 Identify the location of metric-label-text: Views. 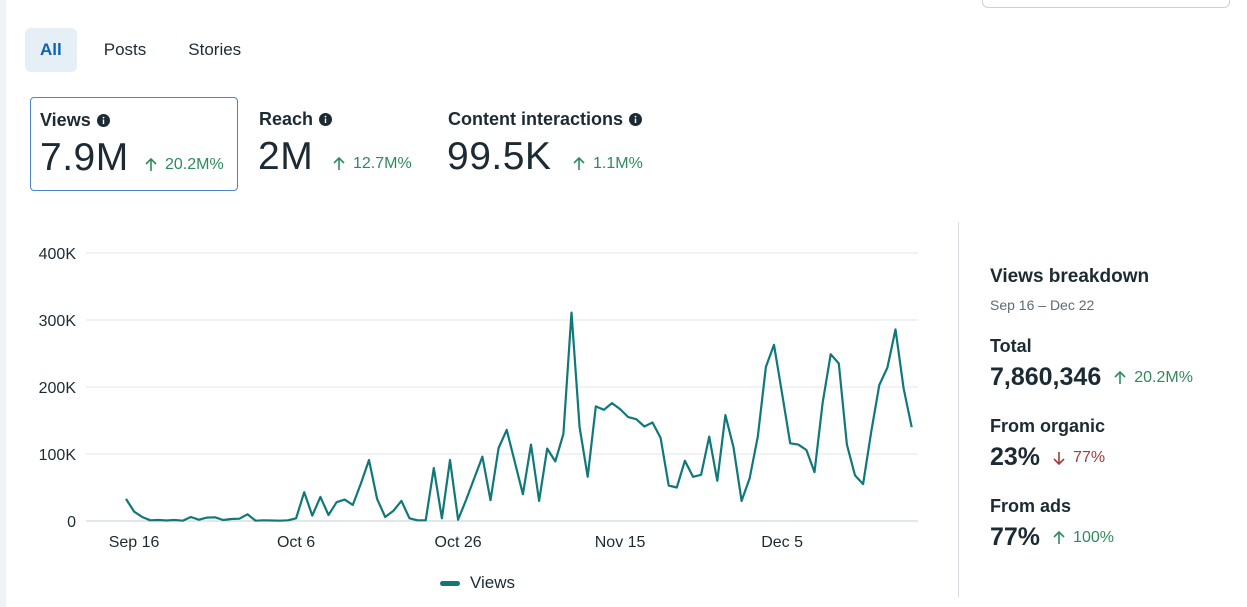
(65, 120).